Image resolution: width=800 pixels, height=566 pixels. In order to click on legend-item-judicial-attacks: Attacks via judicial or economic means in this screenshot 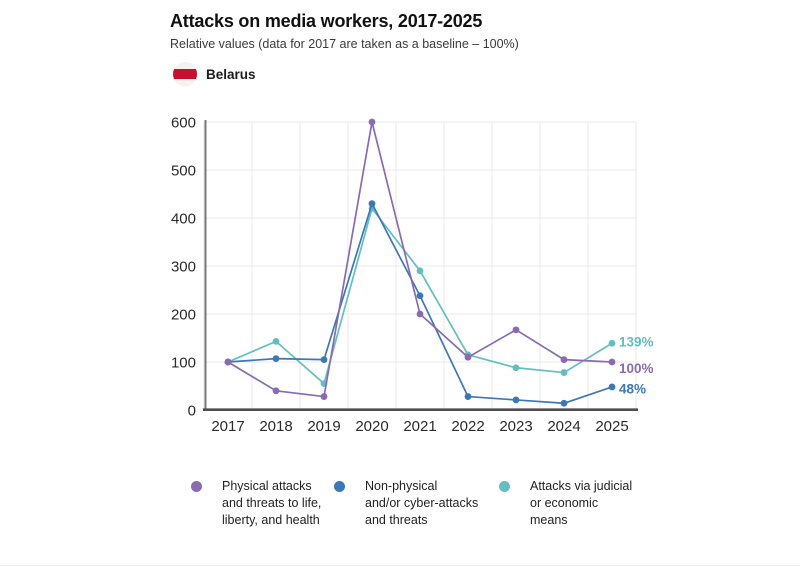, I will do `click(565, 503)`.